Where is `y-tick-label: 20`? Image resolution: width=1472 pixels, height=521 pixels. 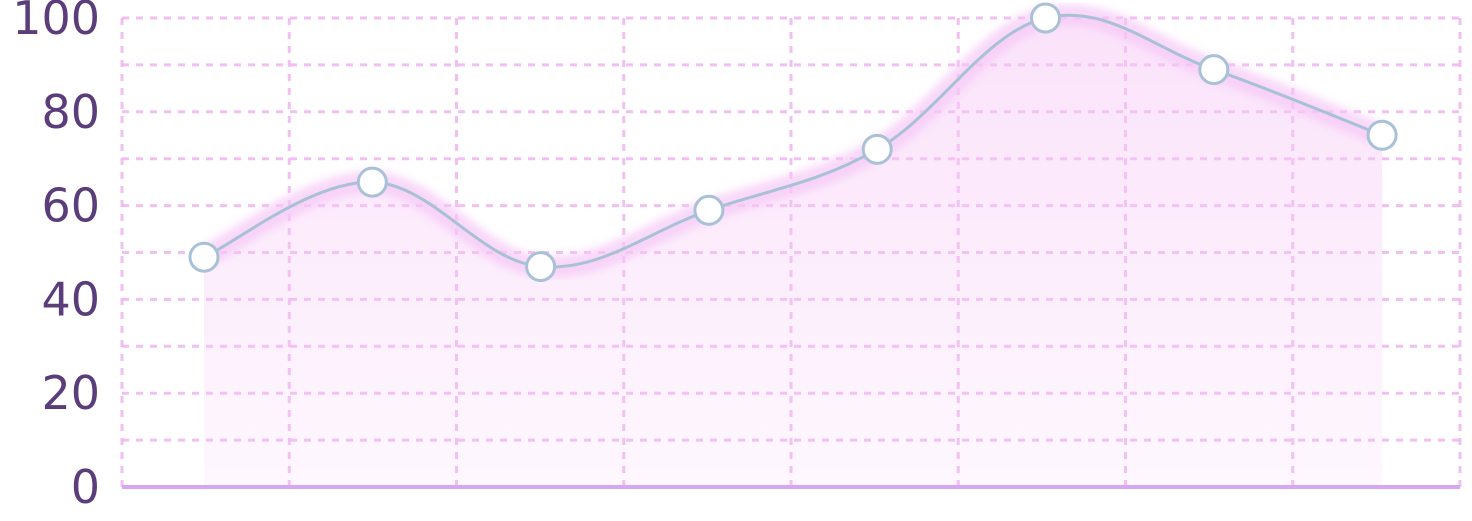
y-tick-label: 20 is located at coordinates (70, 393).